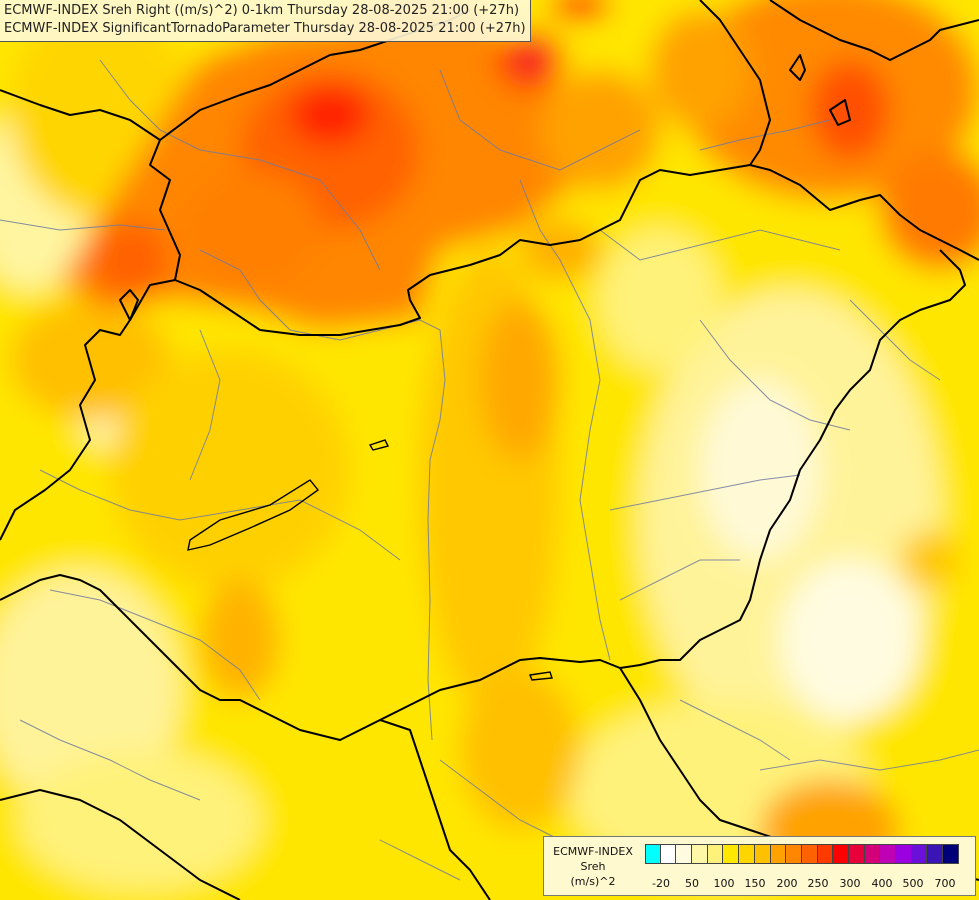 This screenshot has height=900, width=979. Describe the element at coordinates (945, 883) in the screenshot. I see `legend-tick-label: 700` at that location.